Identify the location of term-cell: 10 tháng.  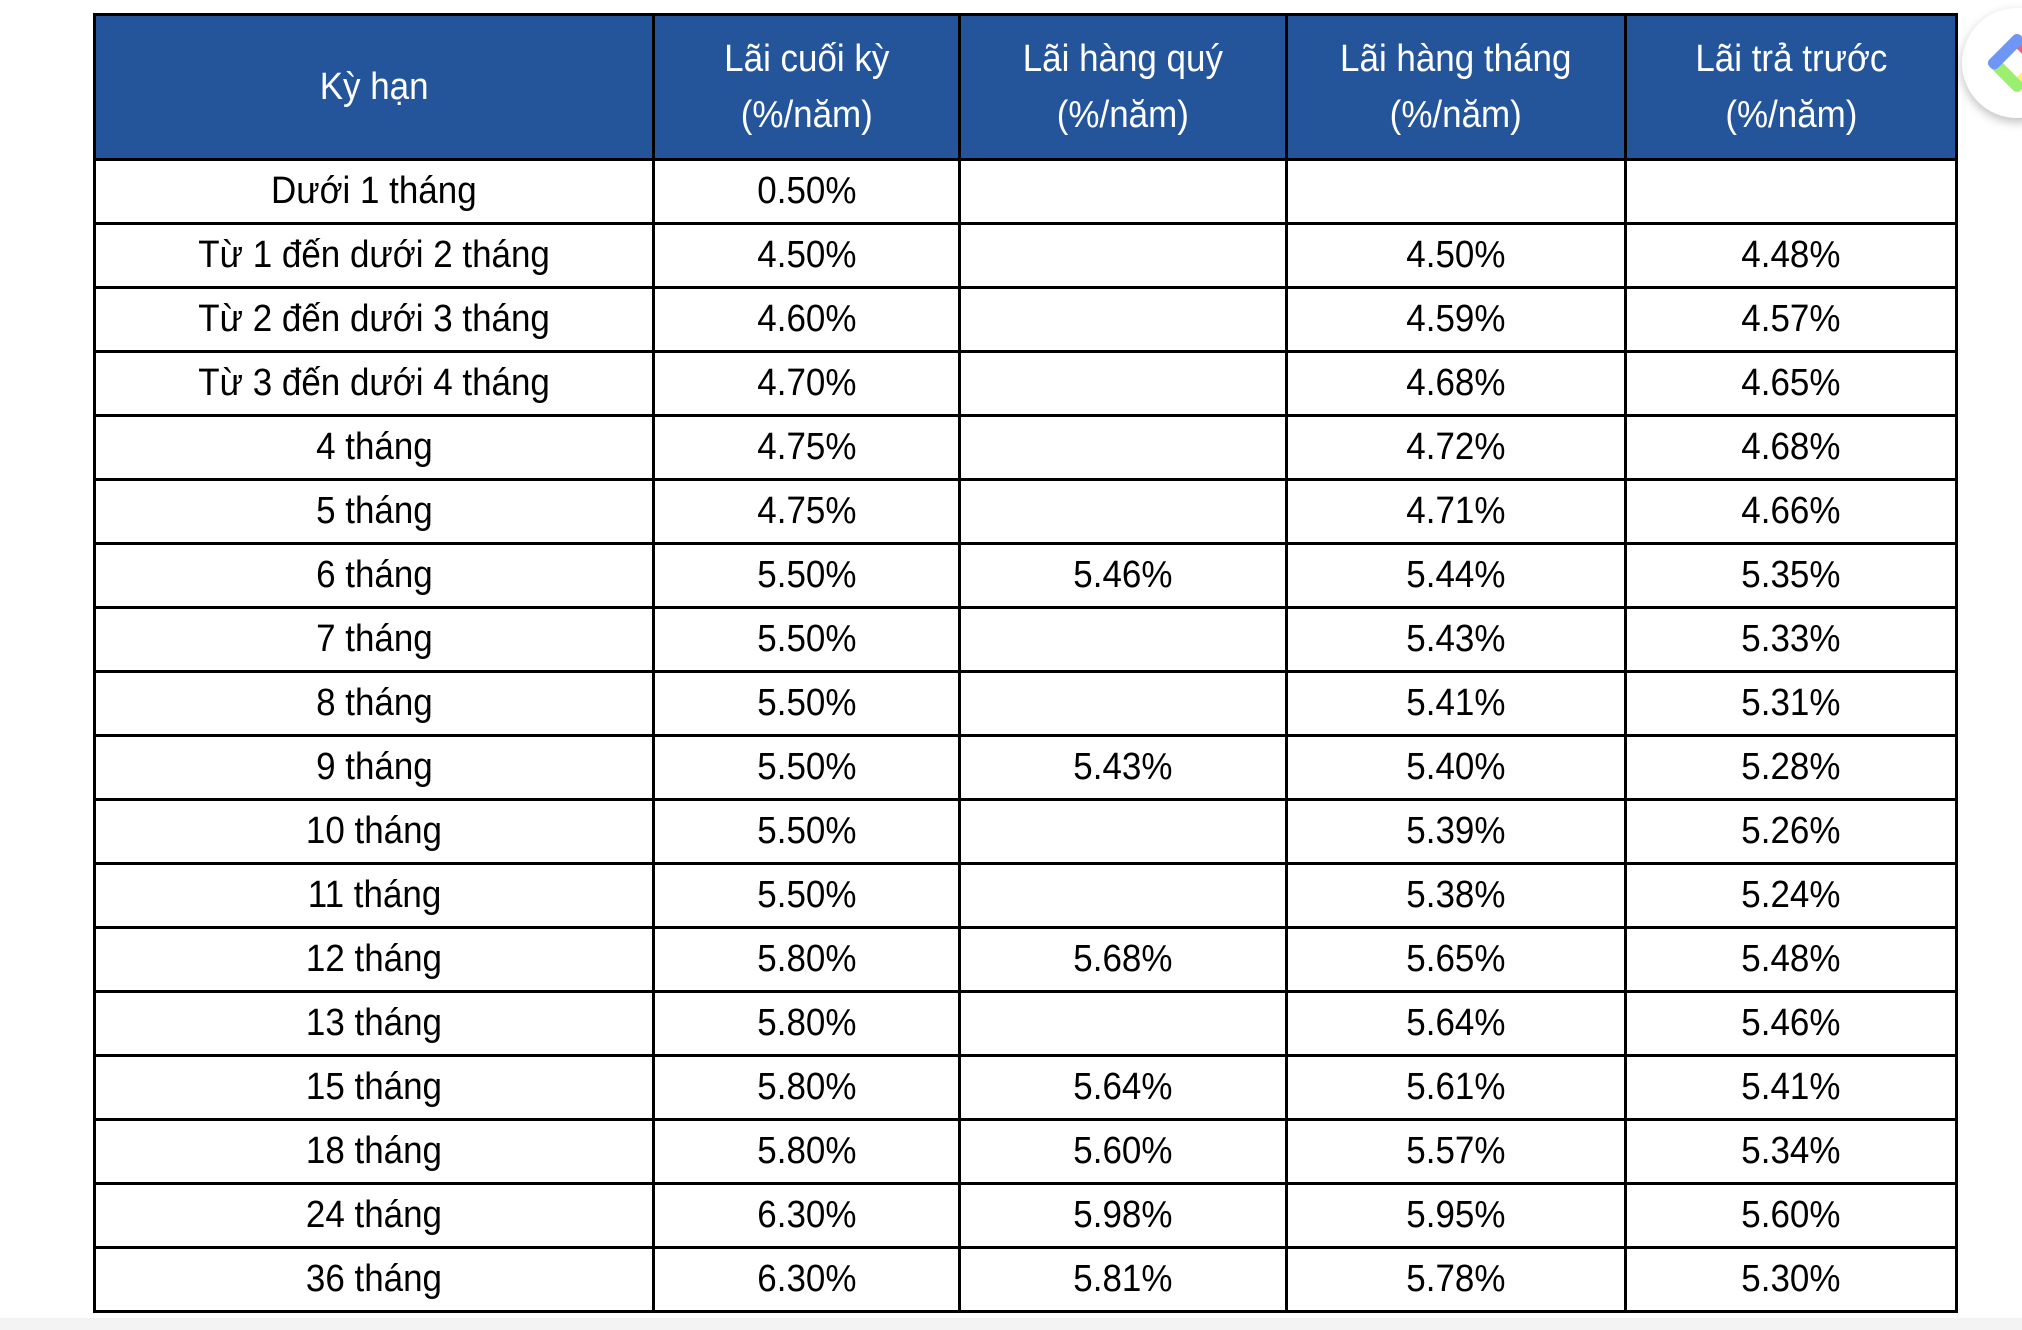
(374, 831).